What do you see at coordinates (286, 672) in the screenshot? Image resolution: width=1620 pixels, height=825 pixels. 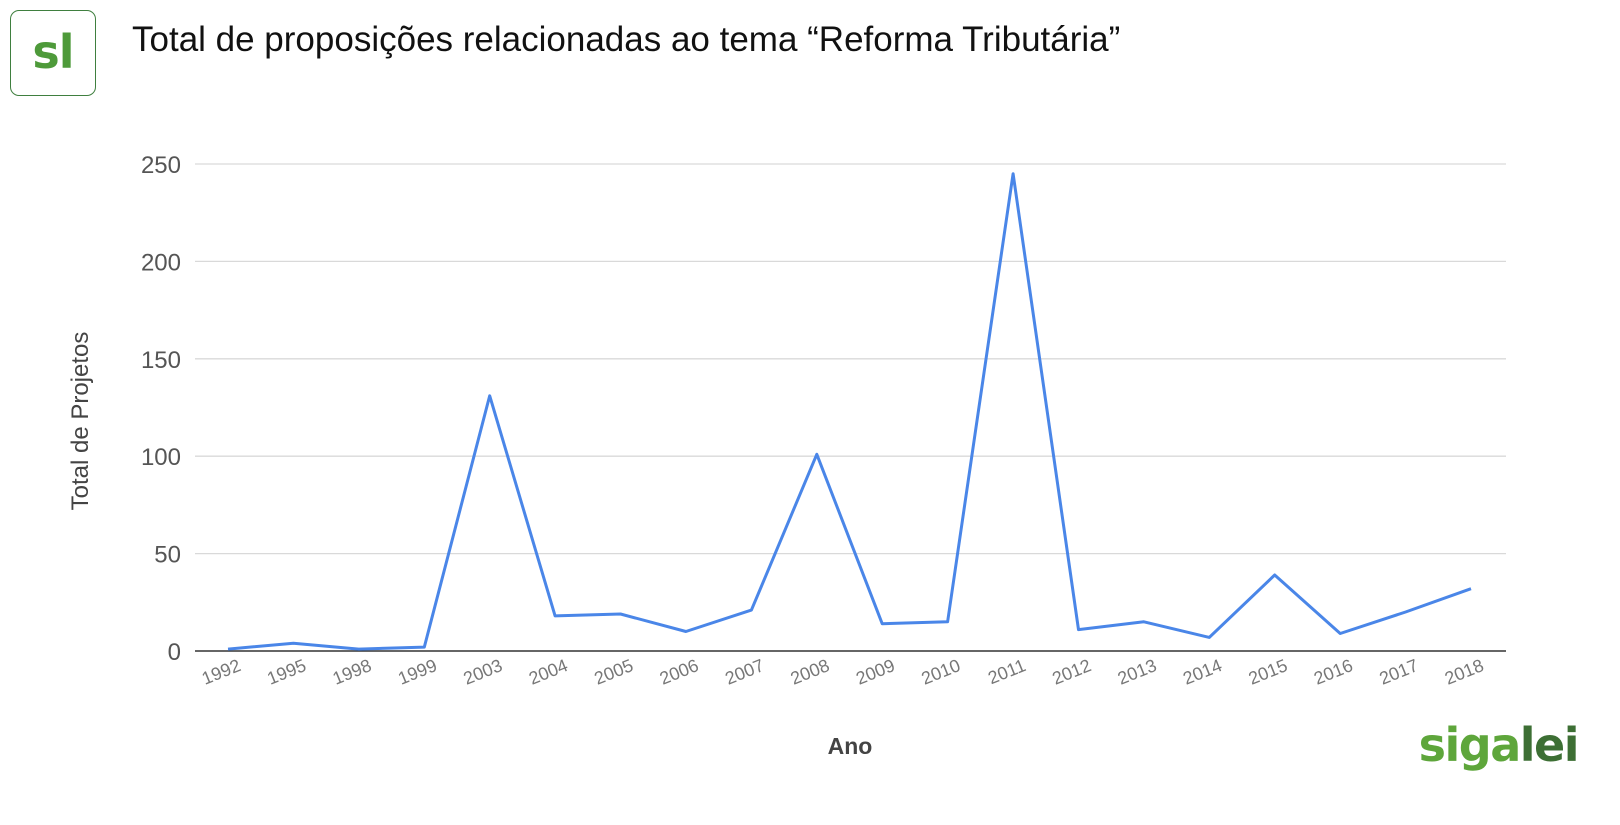 I see `x-tick-label: 1995` at bounding box center [286, 672].